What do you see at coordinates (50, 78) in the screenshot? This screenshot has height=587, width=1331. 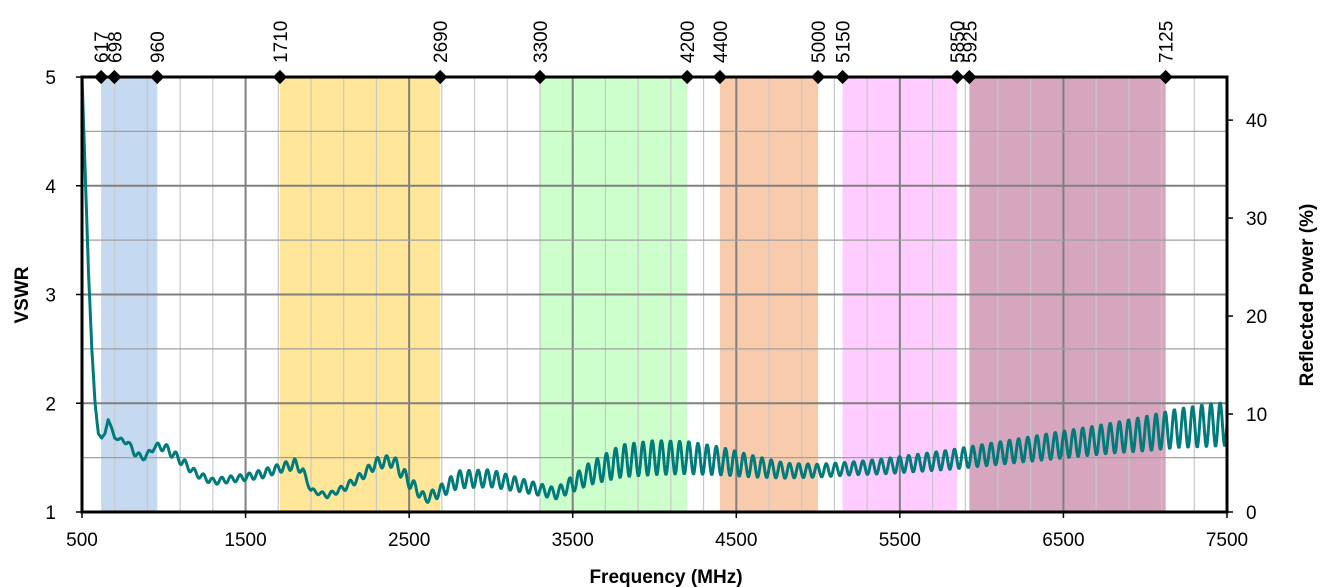 I see `y-tick-label: 5` at bounding box center [50, 78].